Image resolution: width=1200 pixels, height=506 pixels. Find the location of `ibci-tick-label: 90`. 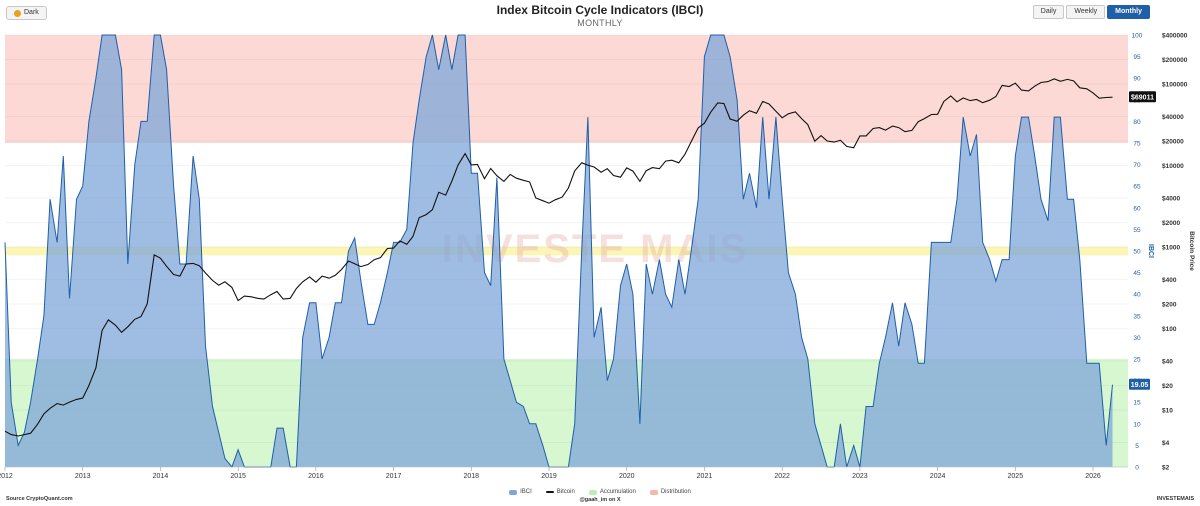

ibci-tick-label: 90 is located at coordinates (1137, 79).